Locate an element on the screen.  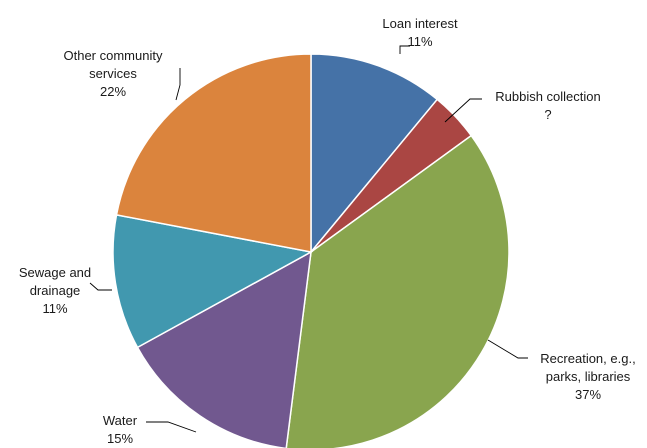
slice-label-line: Other community is located at coordinates (113, 55).